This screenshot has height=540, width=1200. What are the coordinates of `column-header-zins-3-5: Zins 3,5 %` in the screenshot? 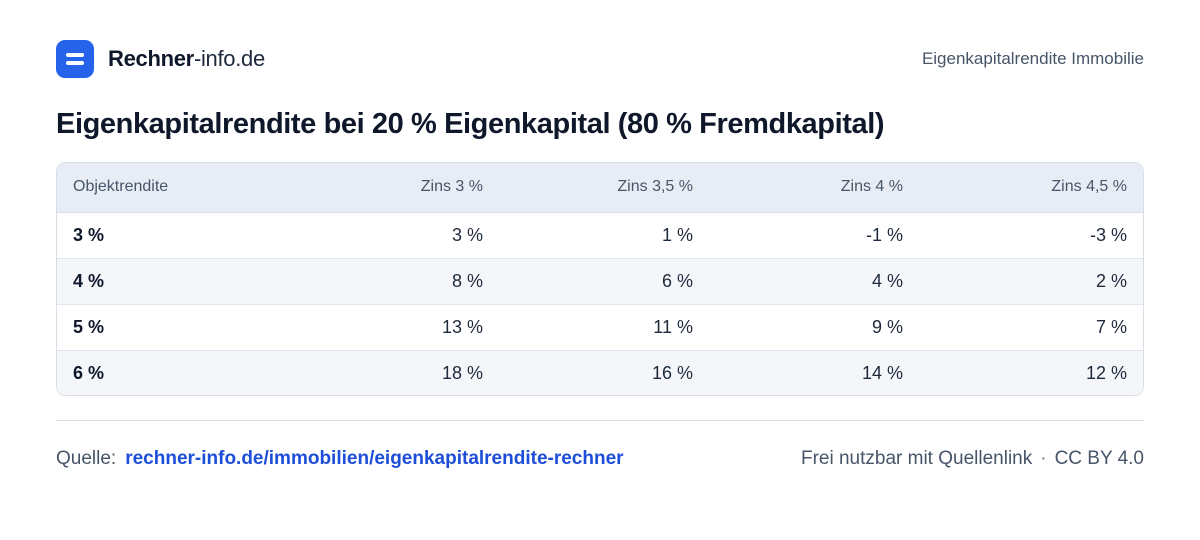 It's located at (604, 188).